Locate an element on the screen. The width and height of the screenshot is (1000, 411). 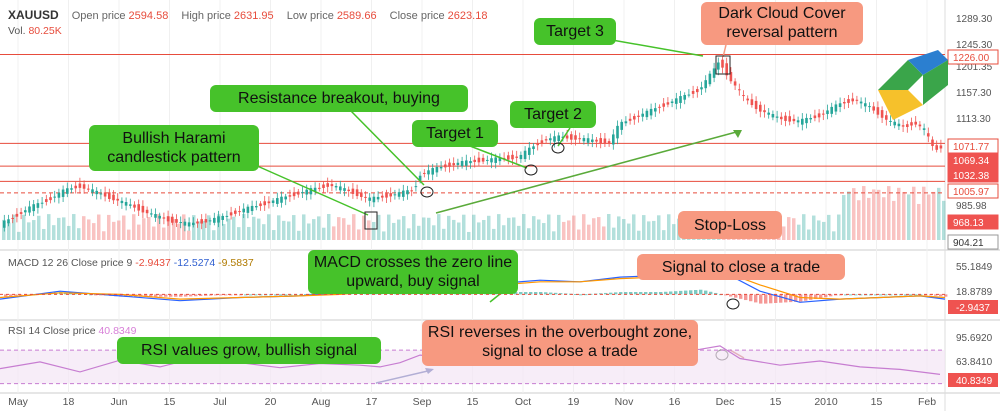
resistance-breakout-callout: Resistance breakout, buying is located at coordinates (339, 98).